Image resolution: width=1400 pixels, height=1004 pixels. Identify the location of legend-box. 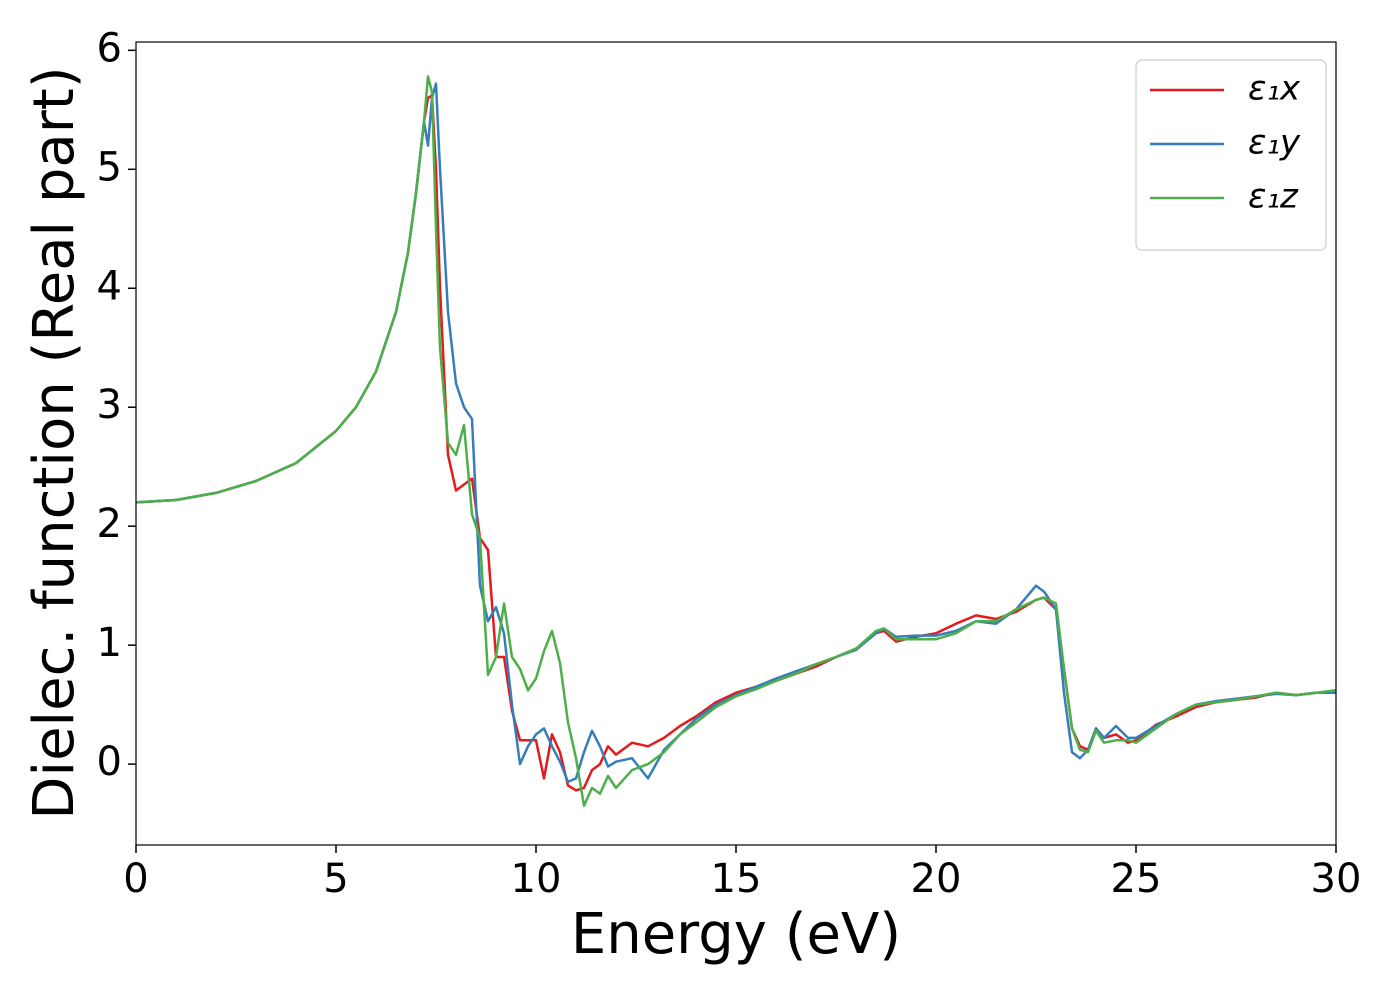
(1231, 155).